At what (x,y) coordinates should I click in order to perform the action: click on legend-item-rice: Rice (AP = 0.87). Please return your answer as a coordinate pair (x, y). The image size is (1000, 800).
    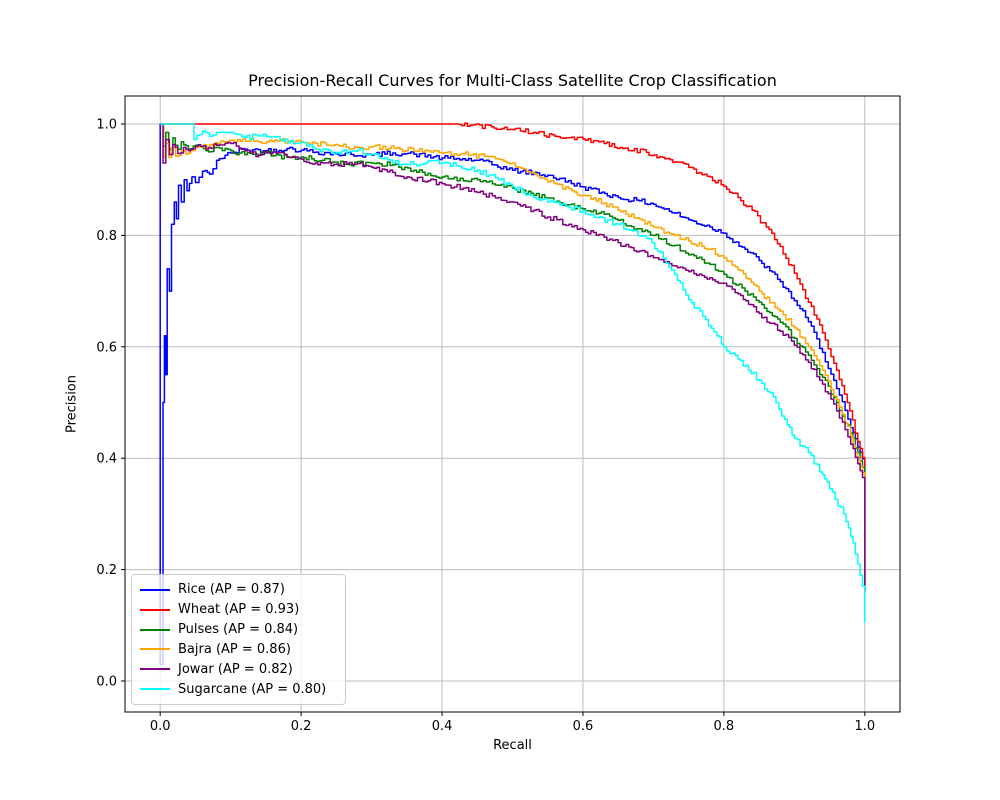
    Looking at the image, I should click on (238, 590).